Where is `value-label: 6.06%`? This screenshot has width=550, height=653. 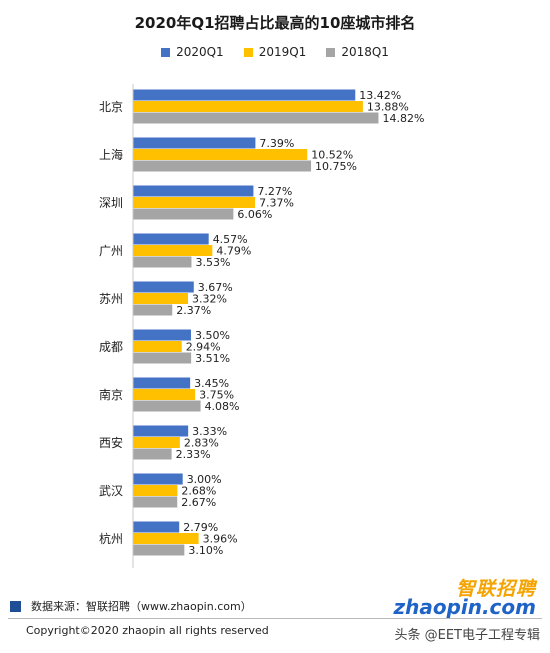 value-label: 6.06% is located at coordinates (254, 214).